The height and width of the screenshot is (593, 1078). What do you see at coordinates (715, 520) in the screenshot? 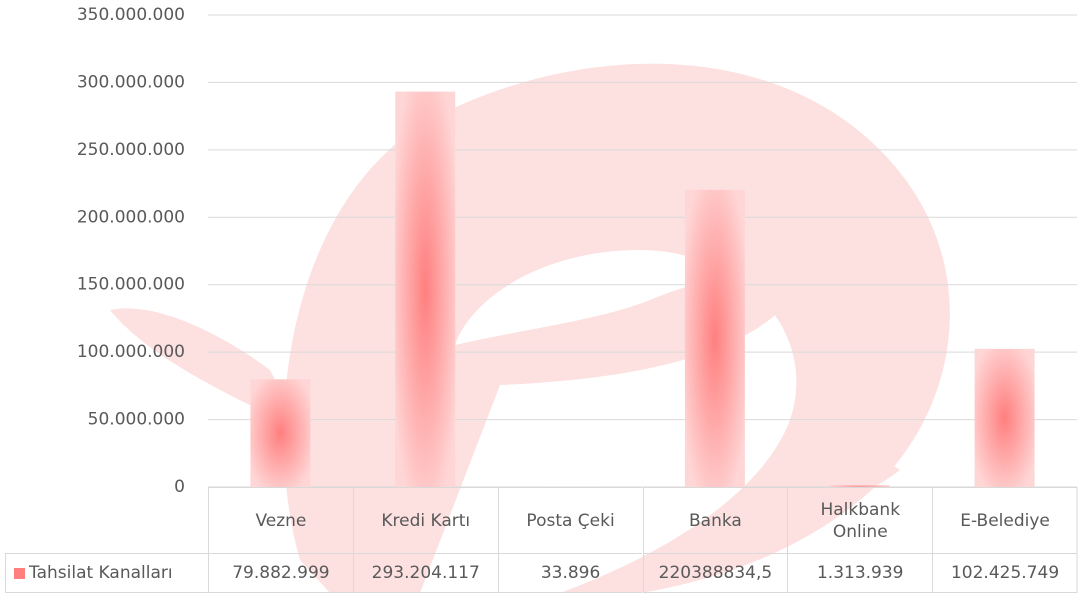
I see `category-header: Banka` at bounding box center [715, 520].